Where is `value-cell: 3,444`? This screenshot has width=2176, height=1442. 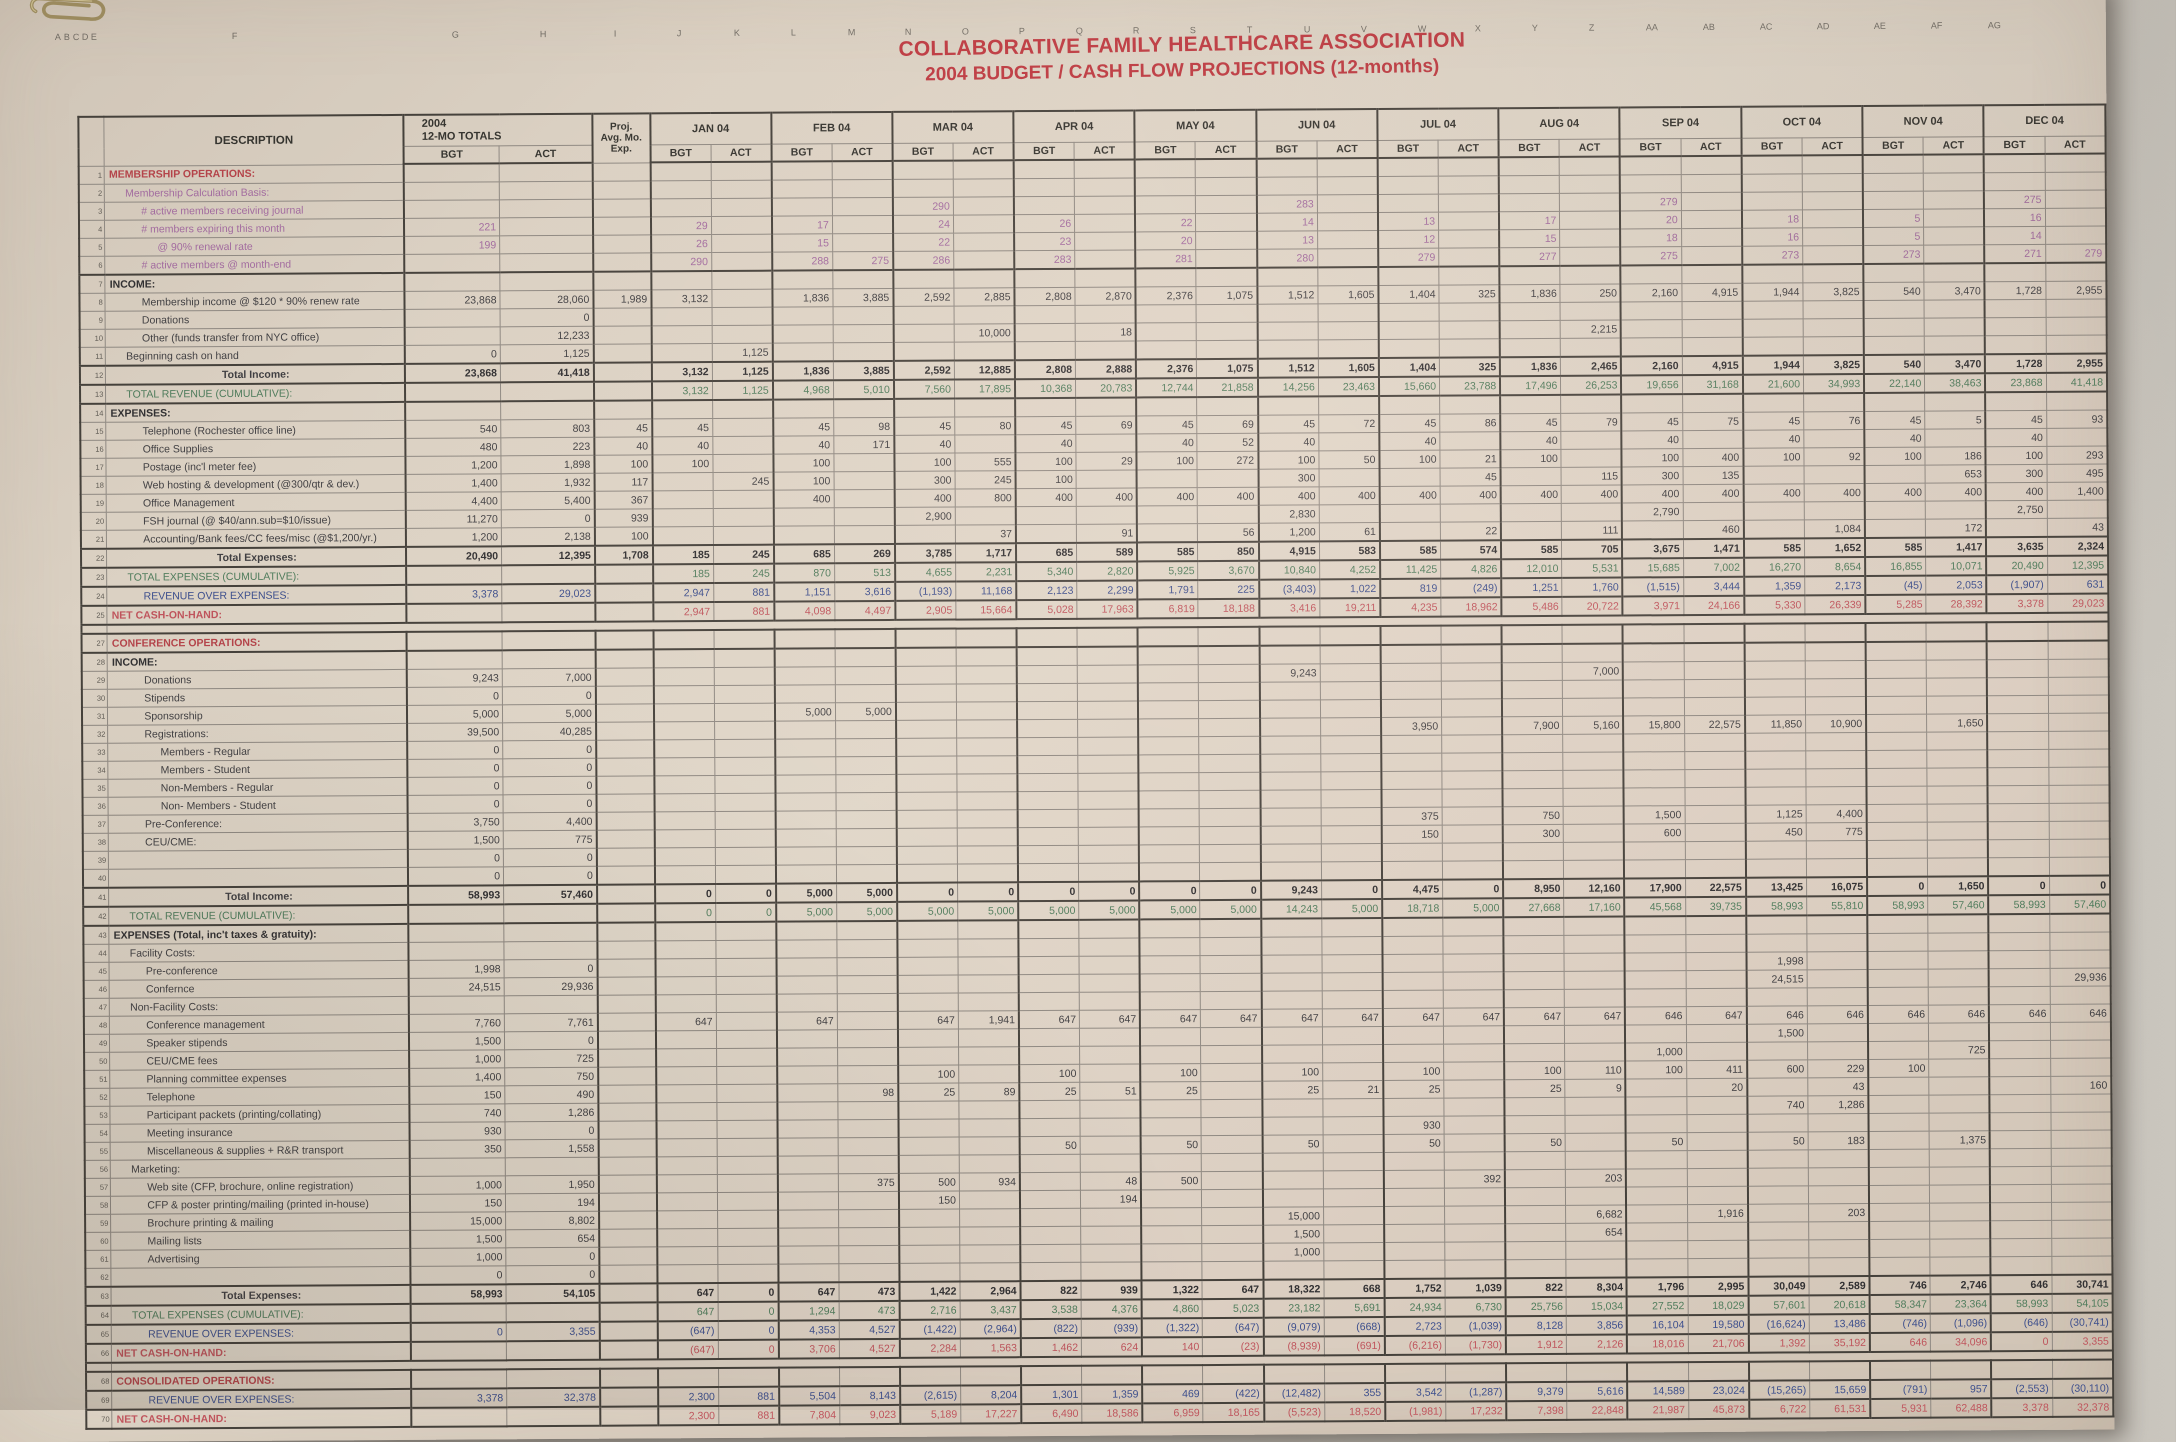
value-cell: 3,444 is located at coordinates (1714, 586).